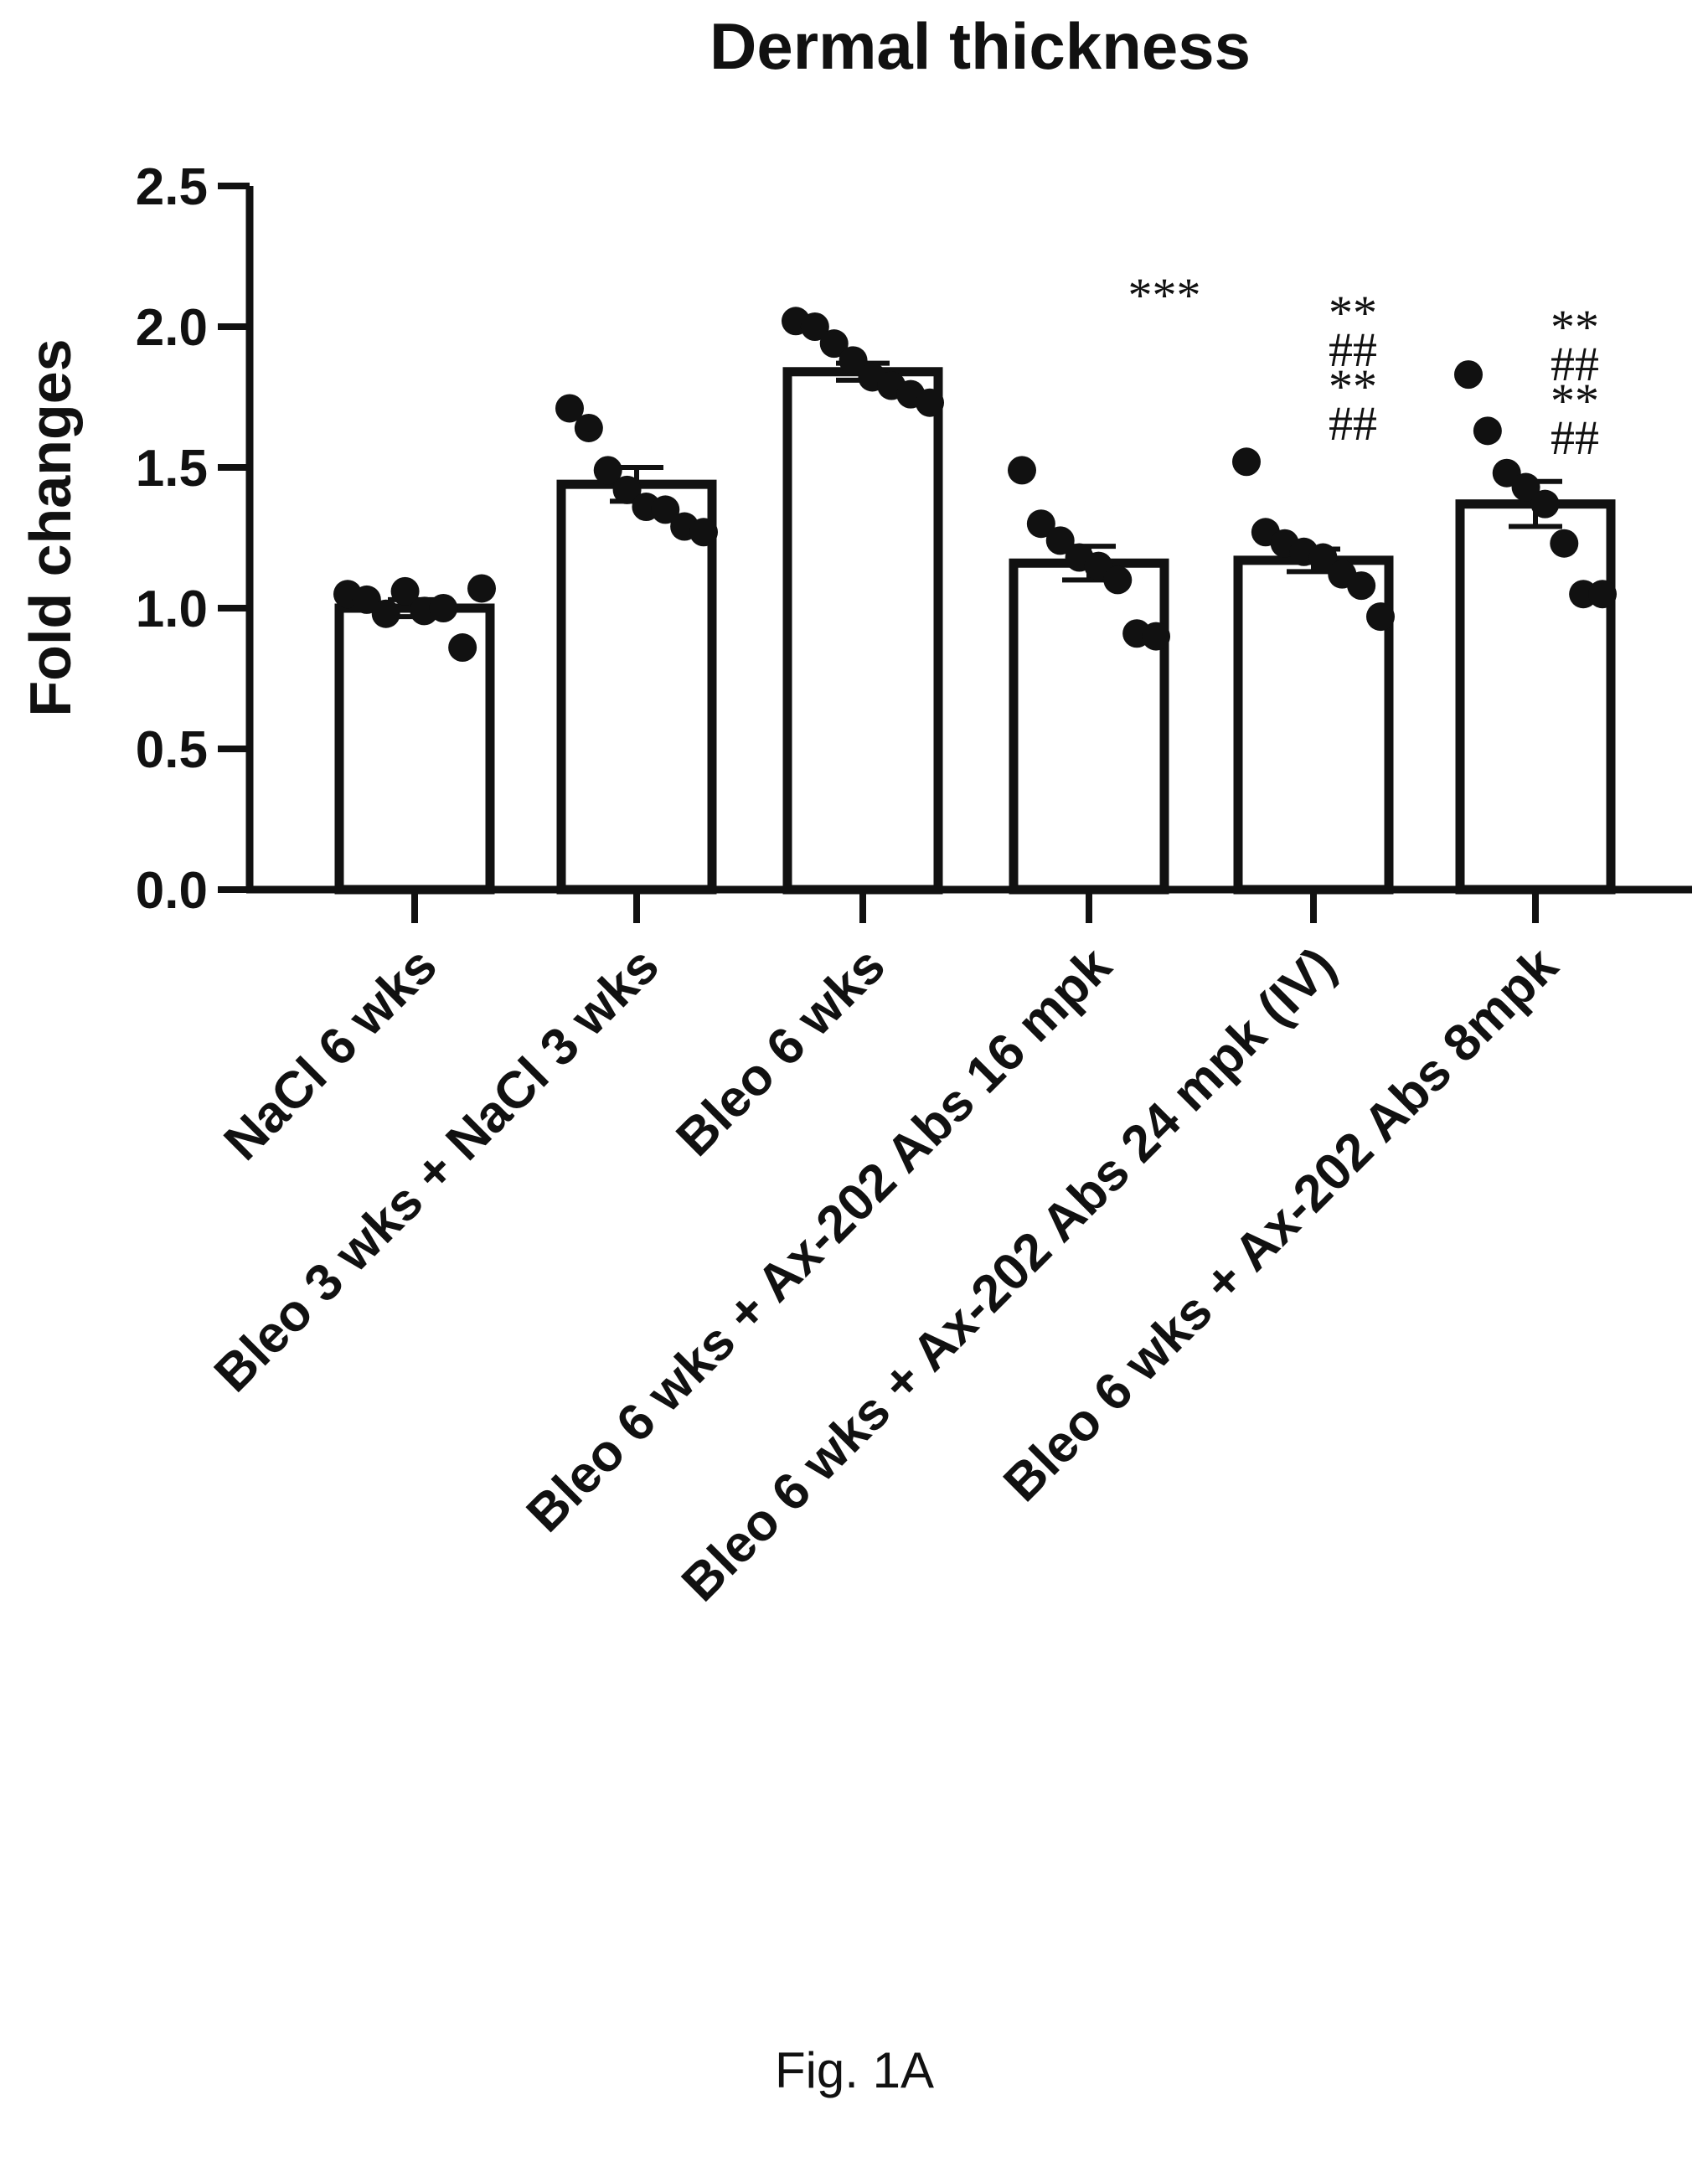 The width and height of the screenshot is (1708, 2157). Describe the element at coordinates (172, 609) in the screenshot. I see `y-tick-label: 1.0` at that location.